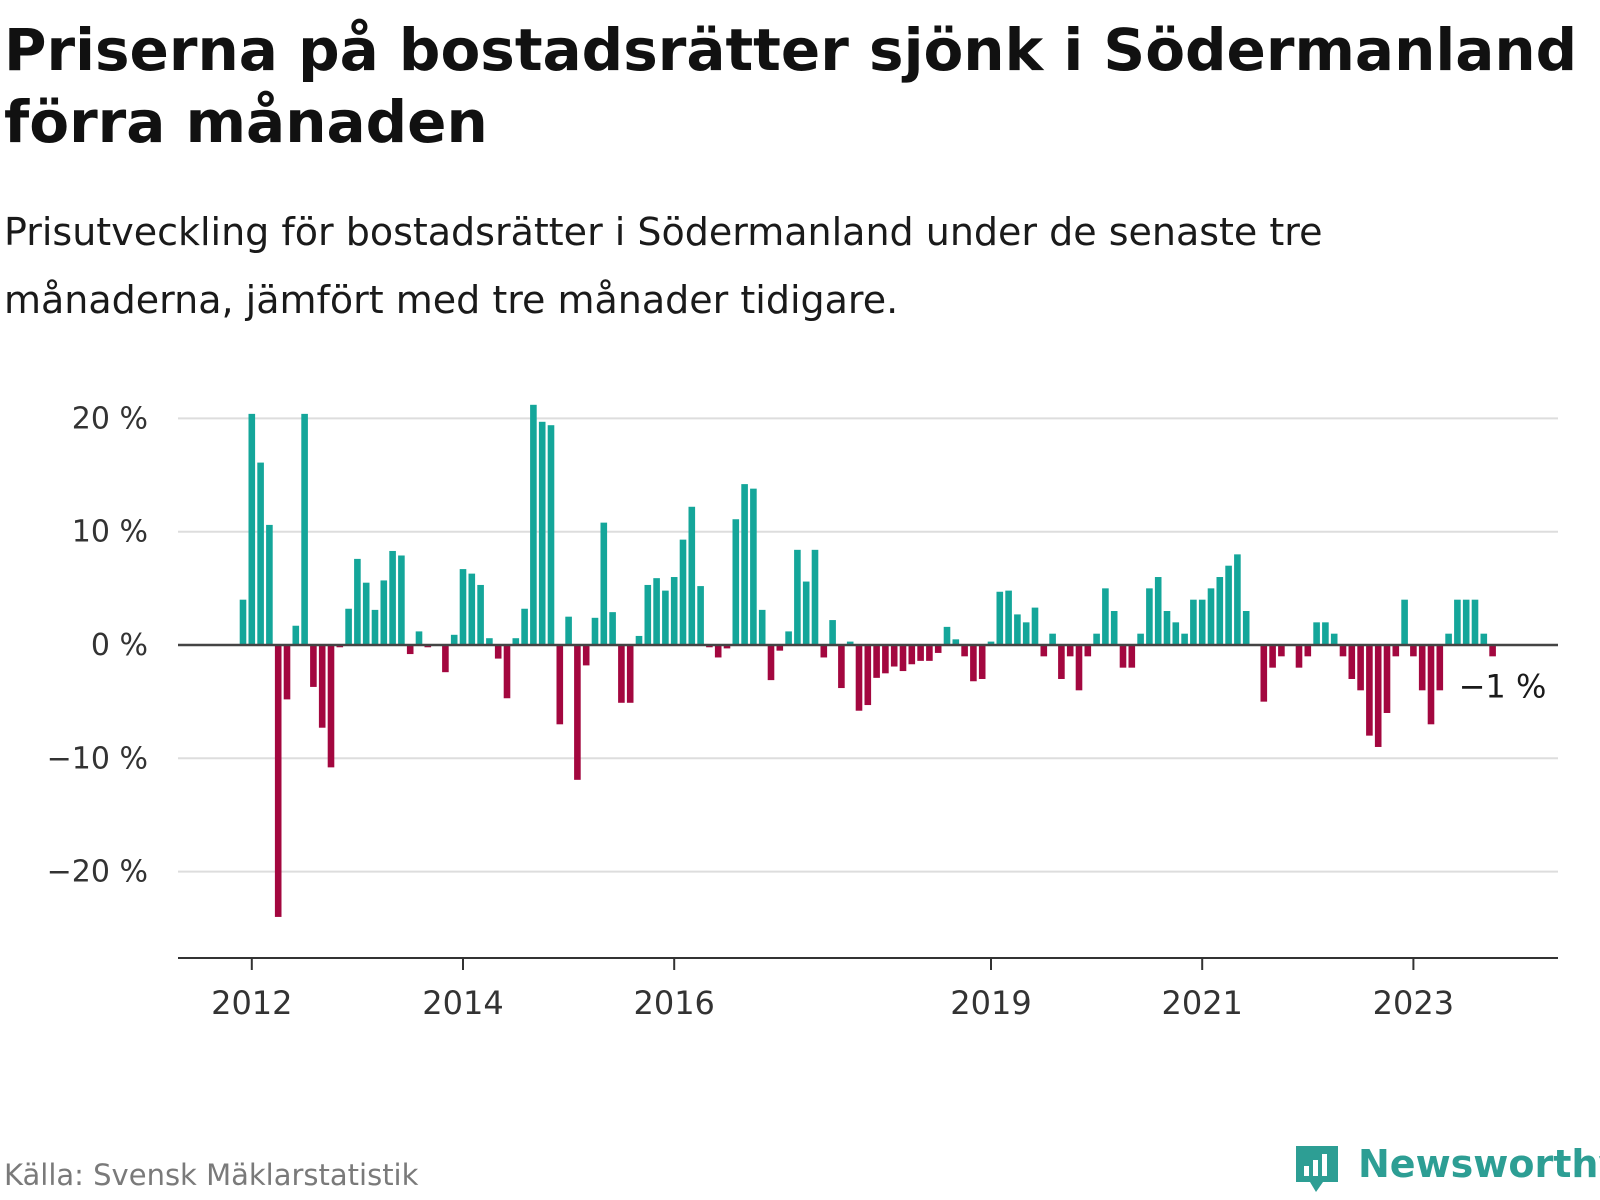  I want to click on source-note: Källa: Svensk Mäklarstatistik, so click(211, 1175).